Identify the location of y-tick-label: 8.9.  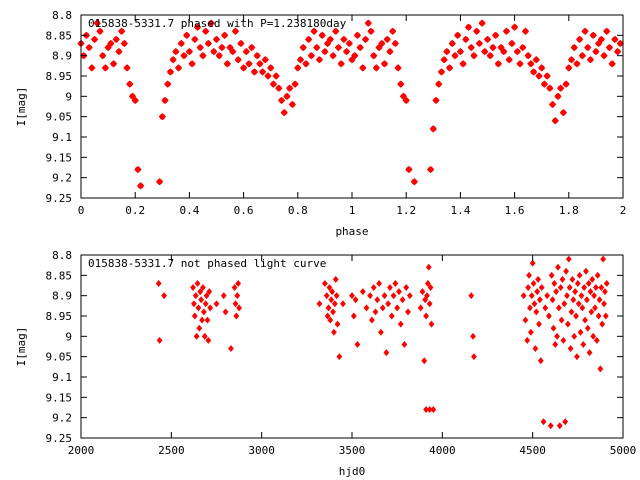
(62, 296).